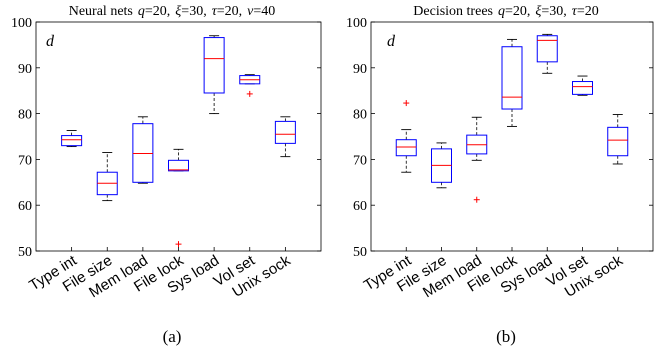  Describe the element at coordinates (101, 11) in the screenshot. I see `title-prefix: Neural nets` at that location.